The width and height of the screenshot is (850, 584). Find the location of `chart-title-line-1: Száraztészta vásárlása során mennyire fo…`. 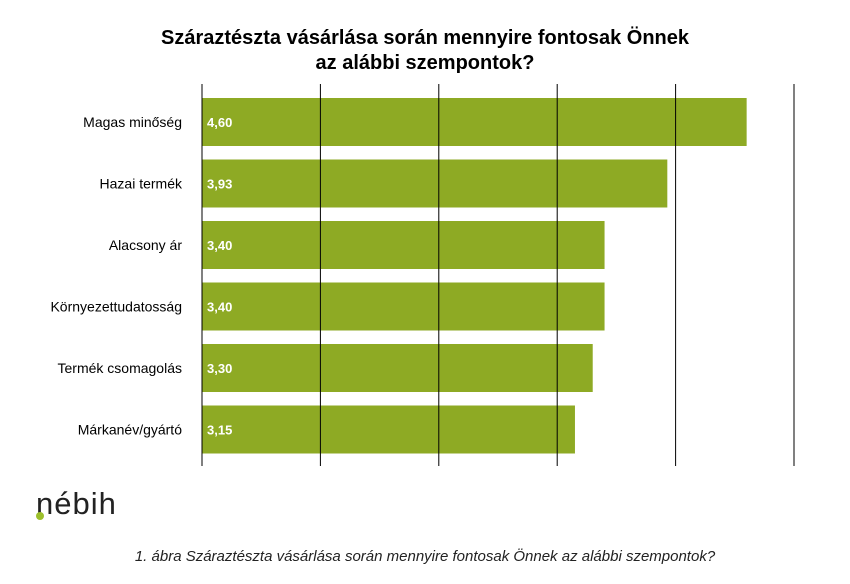

chart-title-line-1: Száraztészta vásárlása során mennyire fo… is located at coordinates (424, 38).